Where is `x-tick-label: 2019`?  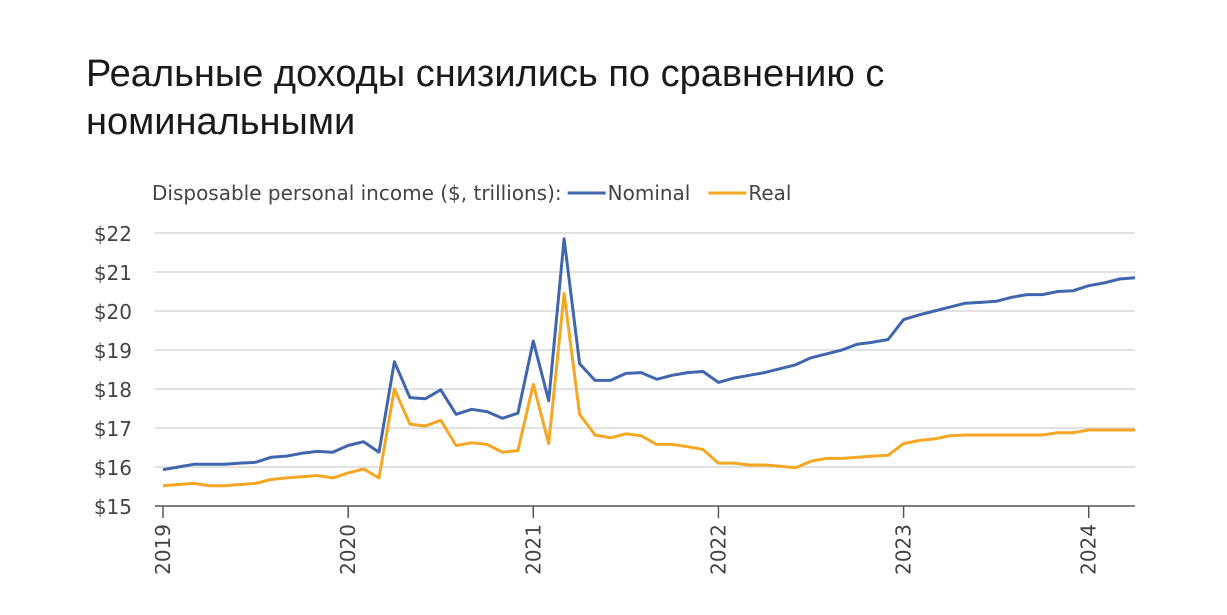 x-tick-label: 2019 is located at coordinates (163, 549).